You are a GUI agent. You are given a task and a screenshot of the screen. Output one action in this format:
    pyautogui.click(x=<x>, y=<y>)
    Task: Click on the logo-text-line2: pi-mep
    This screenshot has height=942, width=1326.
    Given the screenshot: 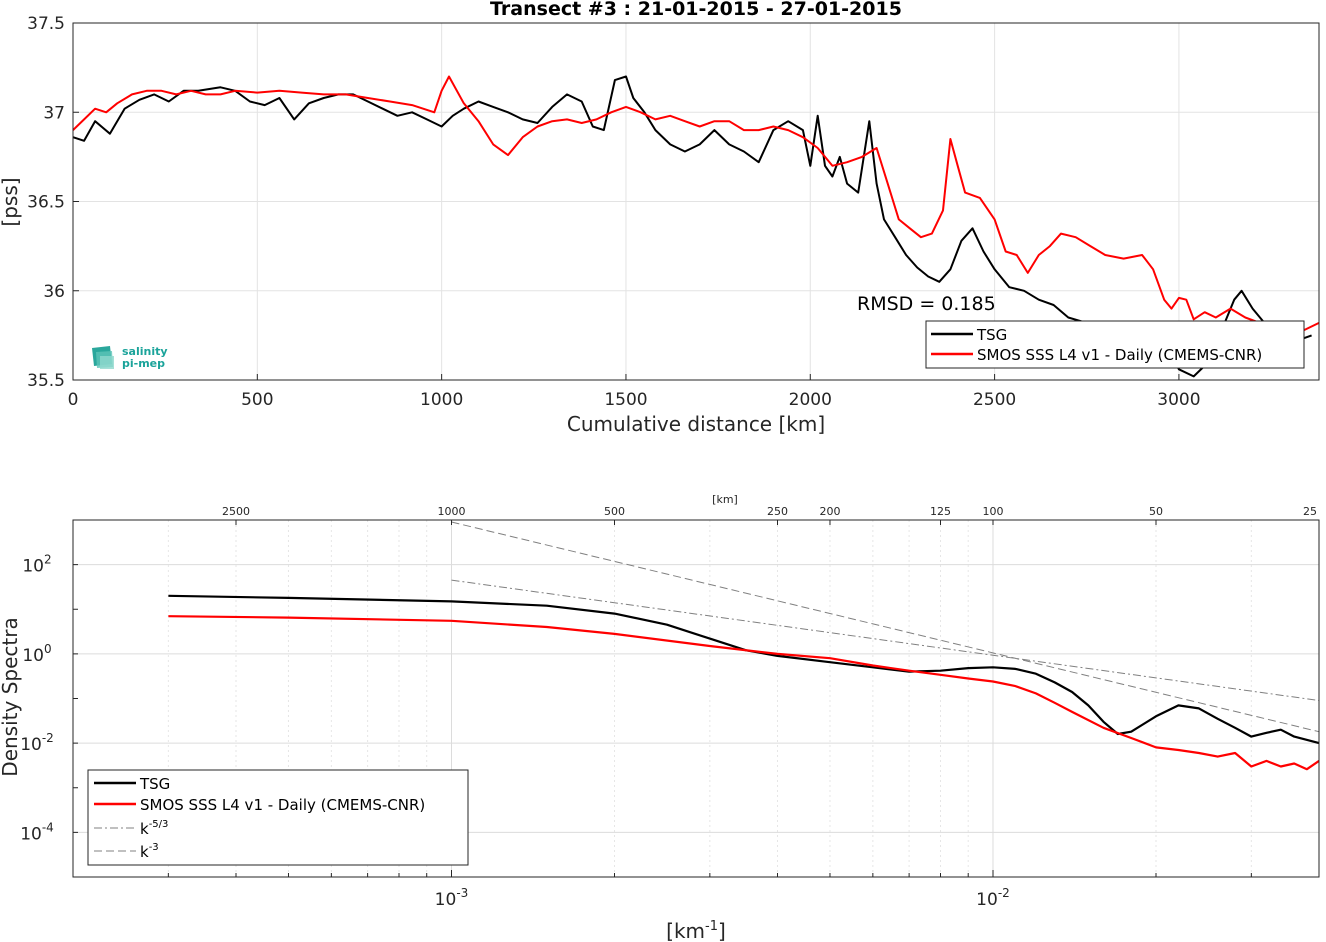 What is the action you would take?
    pyautogui.click(x=143, y=363)
    